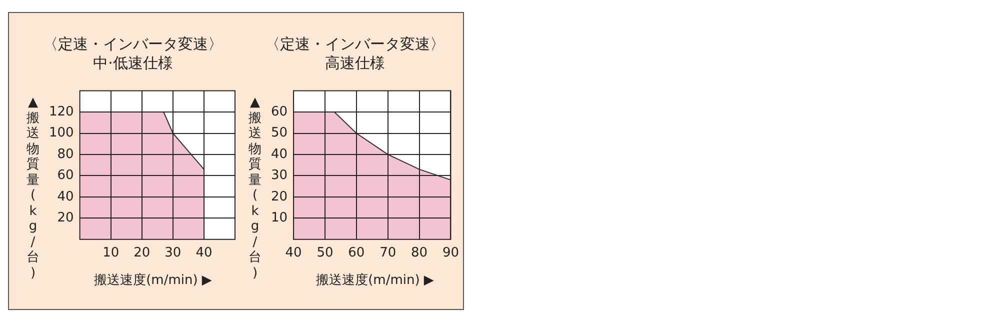  Describe the element at coordinates (173, 253) in the screenshot. I see `x-tick-label: 30` at that location.